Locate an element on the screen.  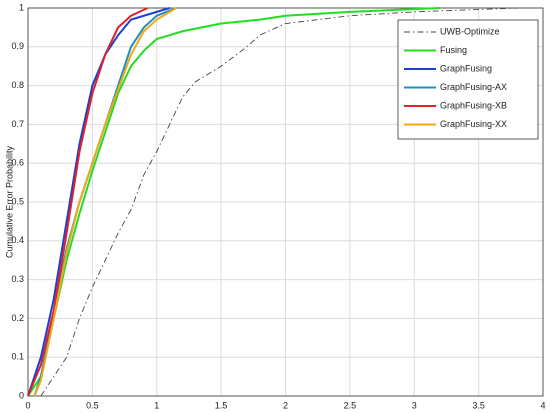
y-tick-label: 0 is located at coordinates (21, 395).